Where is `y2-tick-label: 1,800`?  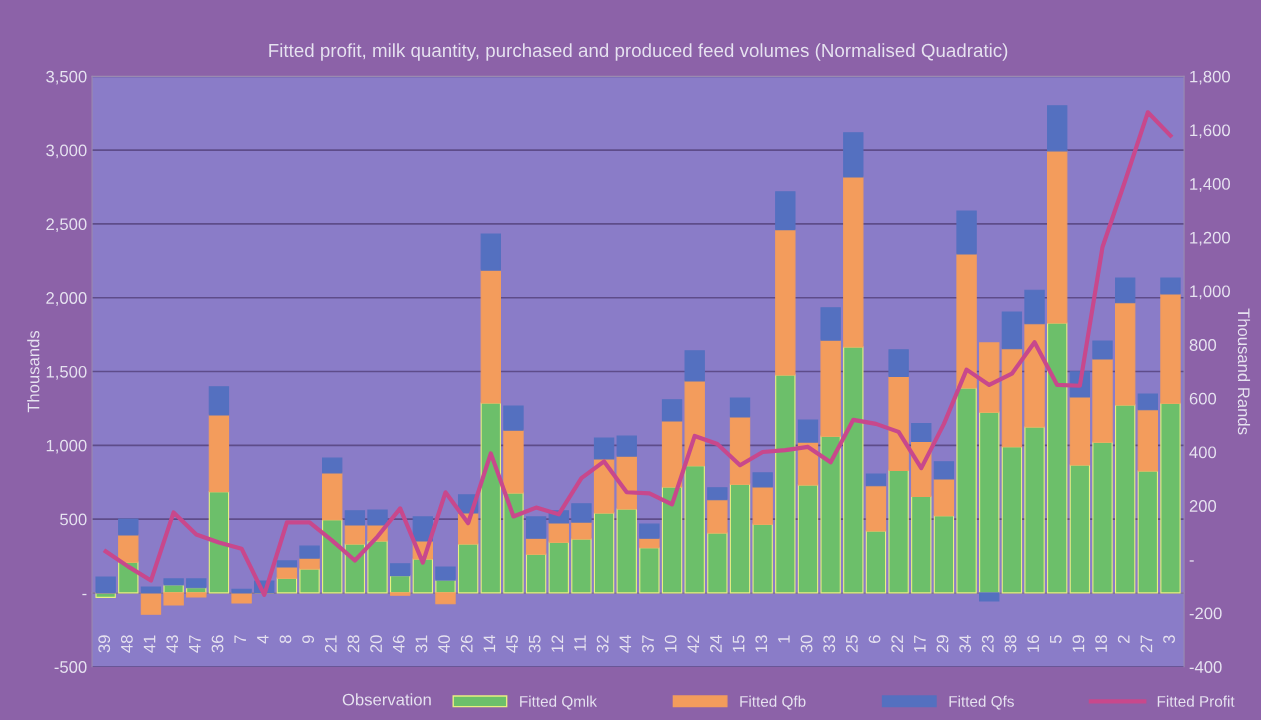 y2-tick-label: 1,800 is located at coordinates (1210, 77).